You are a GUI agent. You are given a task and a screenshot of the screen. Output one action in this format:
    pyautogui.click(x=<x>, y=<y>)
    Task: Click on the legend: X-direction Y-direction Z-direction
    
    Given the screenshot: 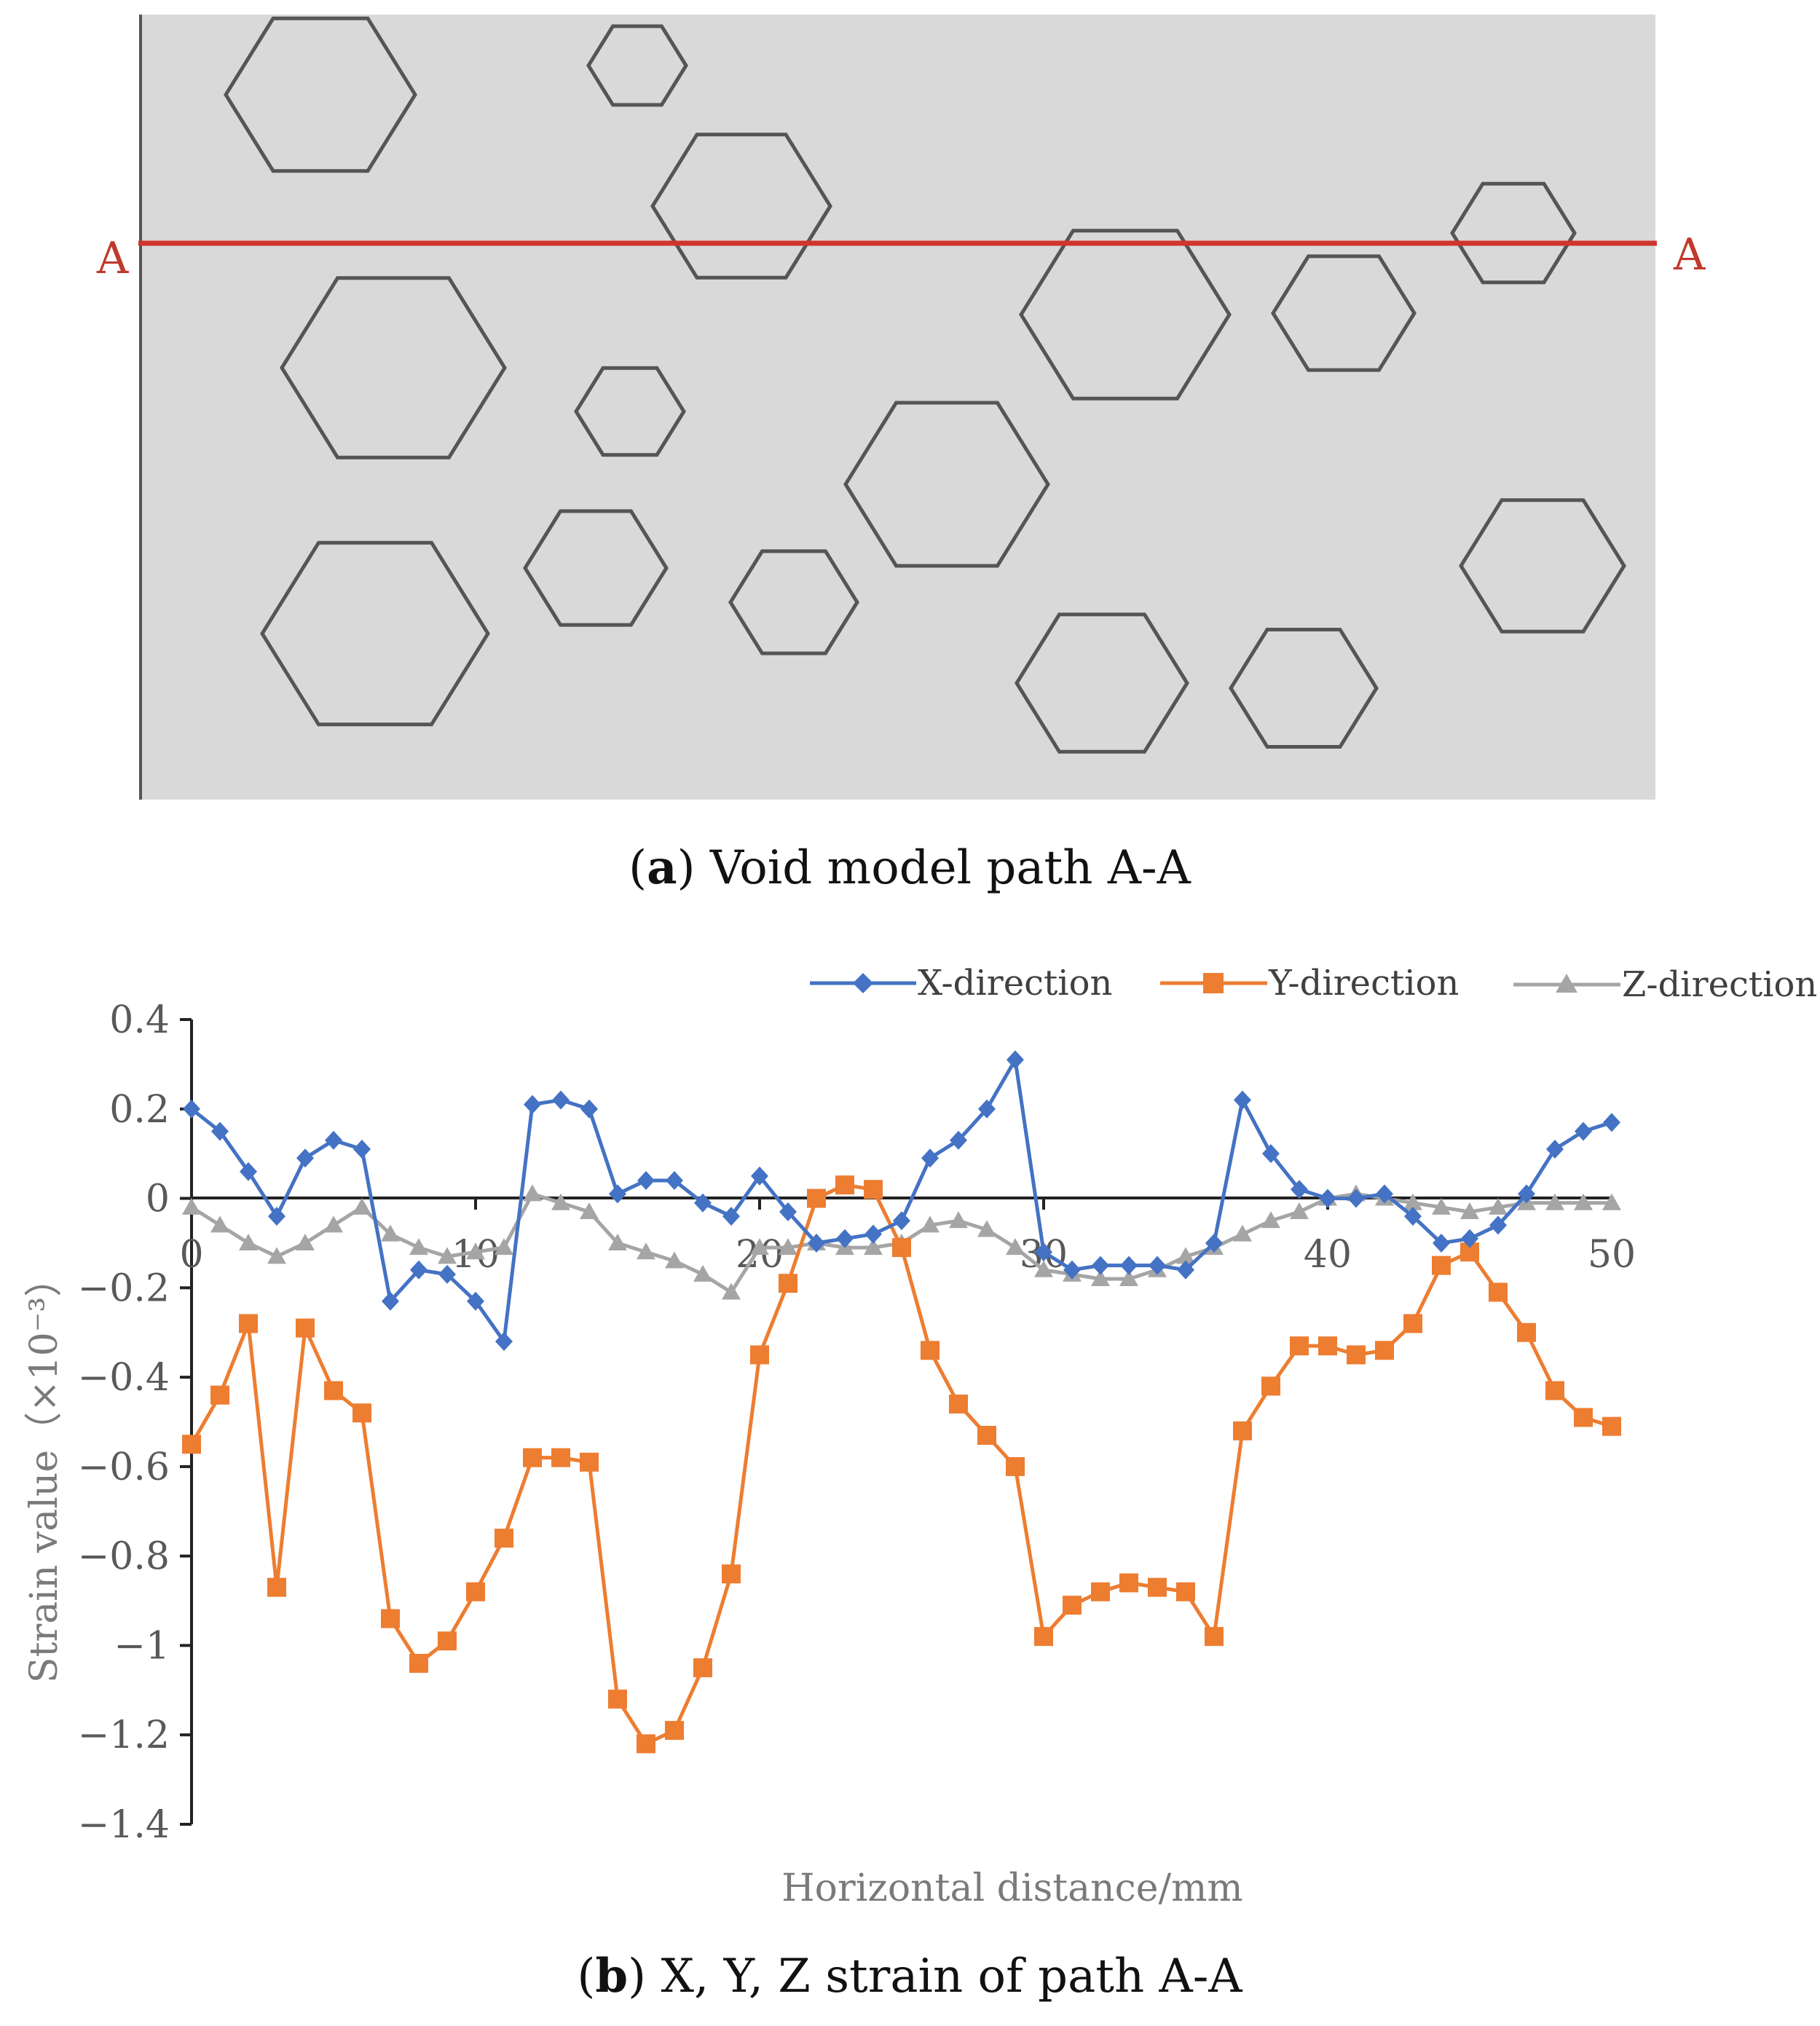 What is the action you would take?
    pyautogui.click(x=1313, y=984)
    